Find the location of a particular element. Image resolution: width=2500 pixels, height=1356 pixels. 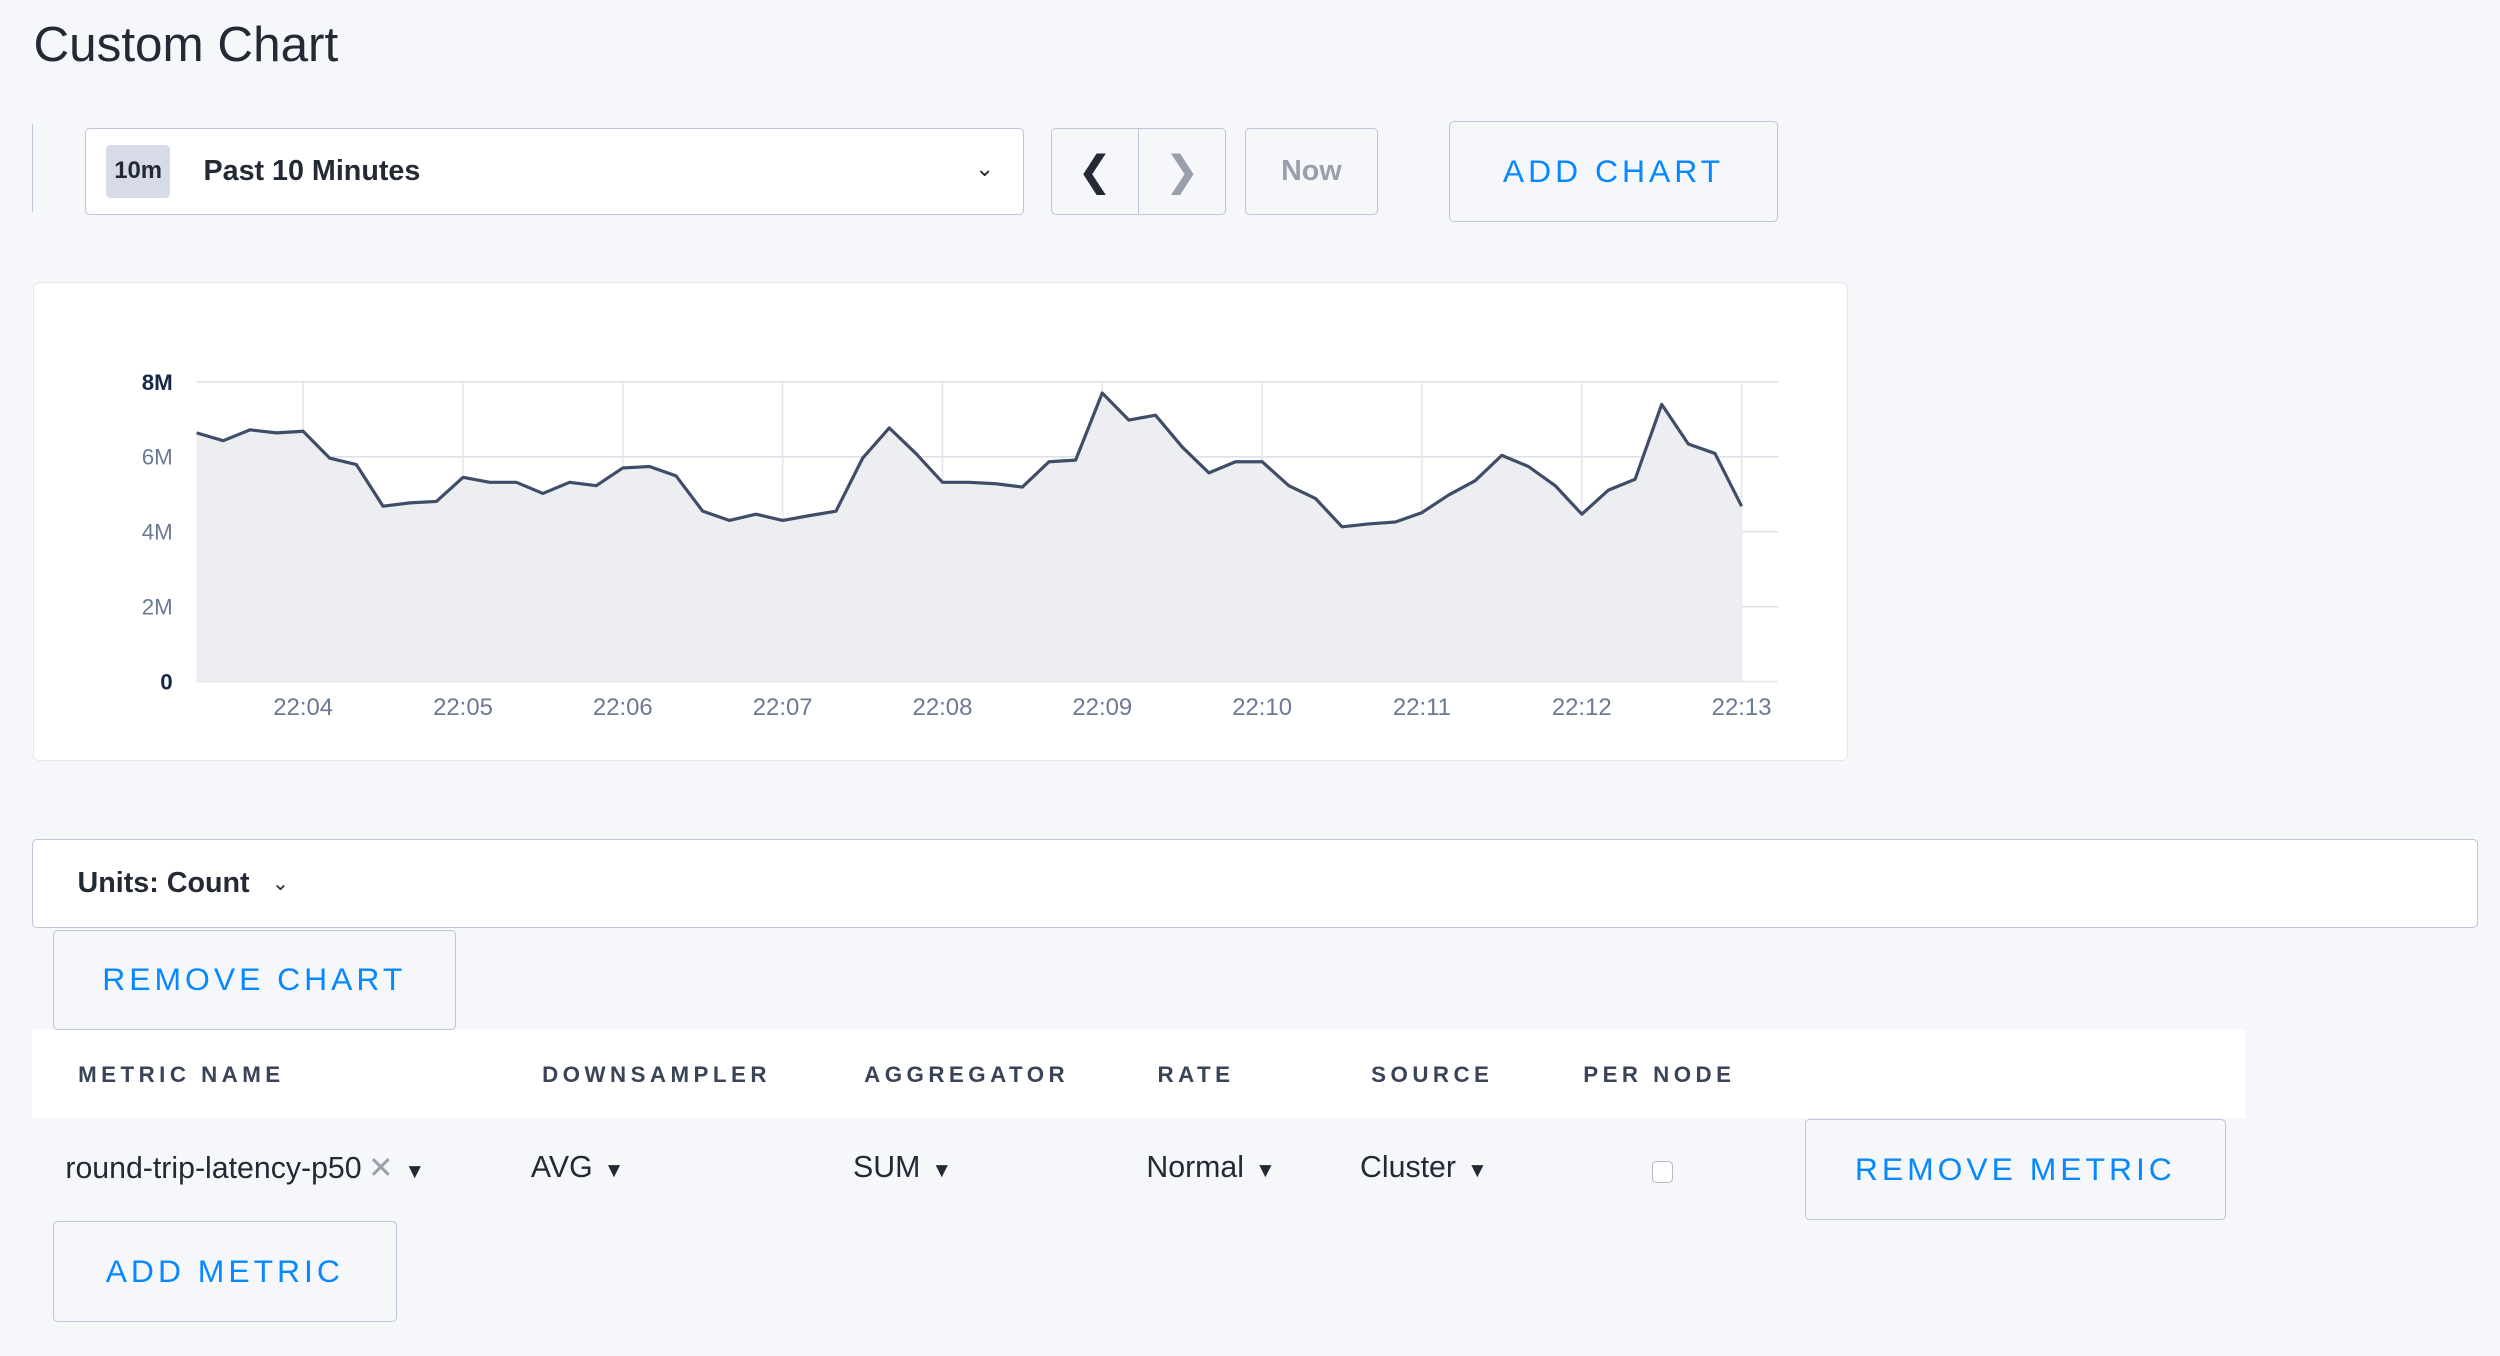

downsampler-select: AVG ▼ is located at coordinates (577, 1168).